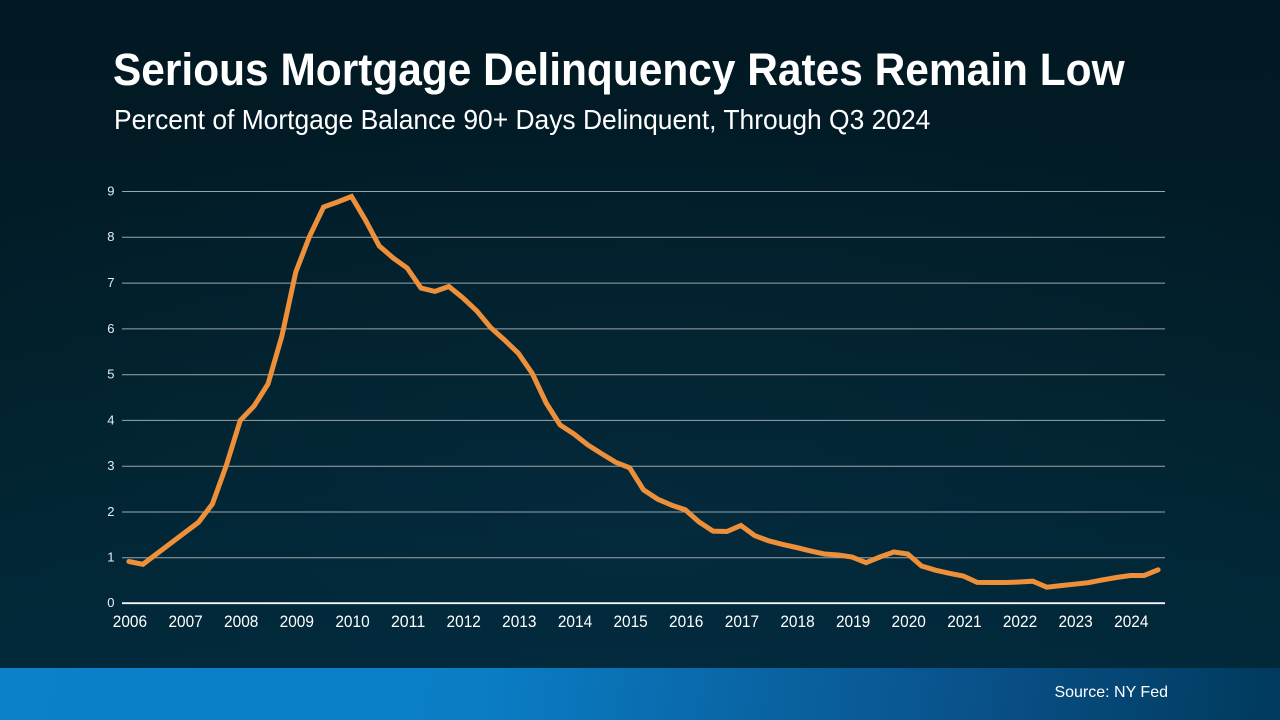 The width and height of the screenshot is (1280, 720). Describe the element at coordinates (630, 621) in the screenshot. I see `svg-text: 2015` at that location.